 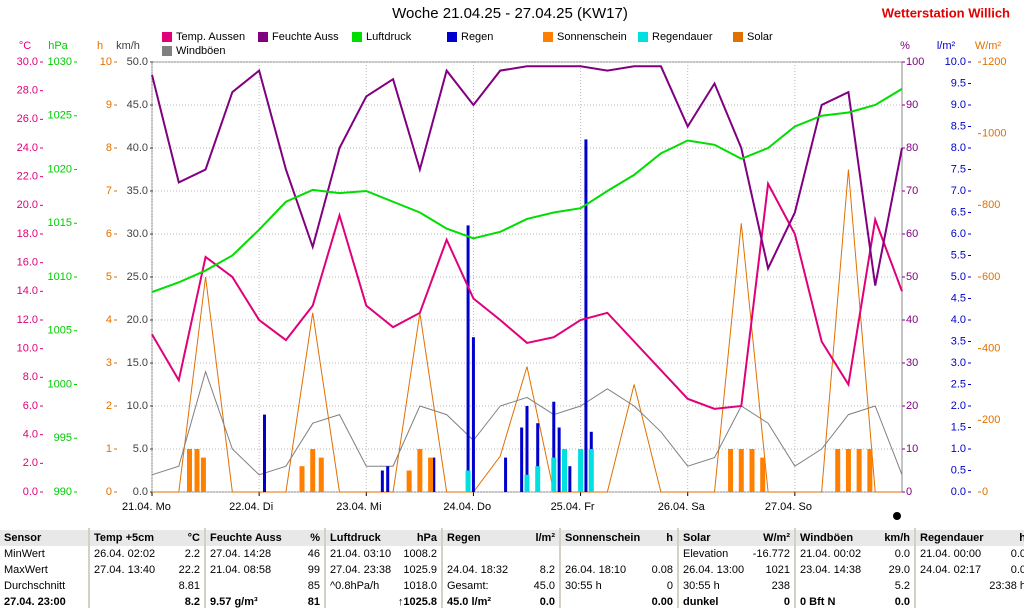 What do you see at coordinates (994, 62) in the screenshot?
I see `y-tick-label: 1200` at bounding box center [994, 62].